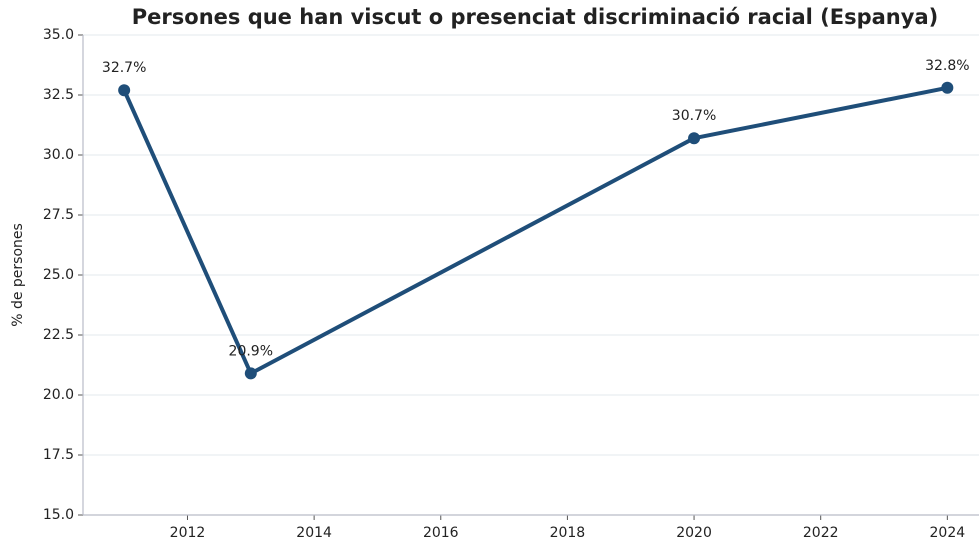 The image size is (979, 546). Describe the element at coordinates (58, 95) in the screenshot. I see `y-tick-label: 32.5` at that location.